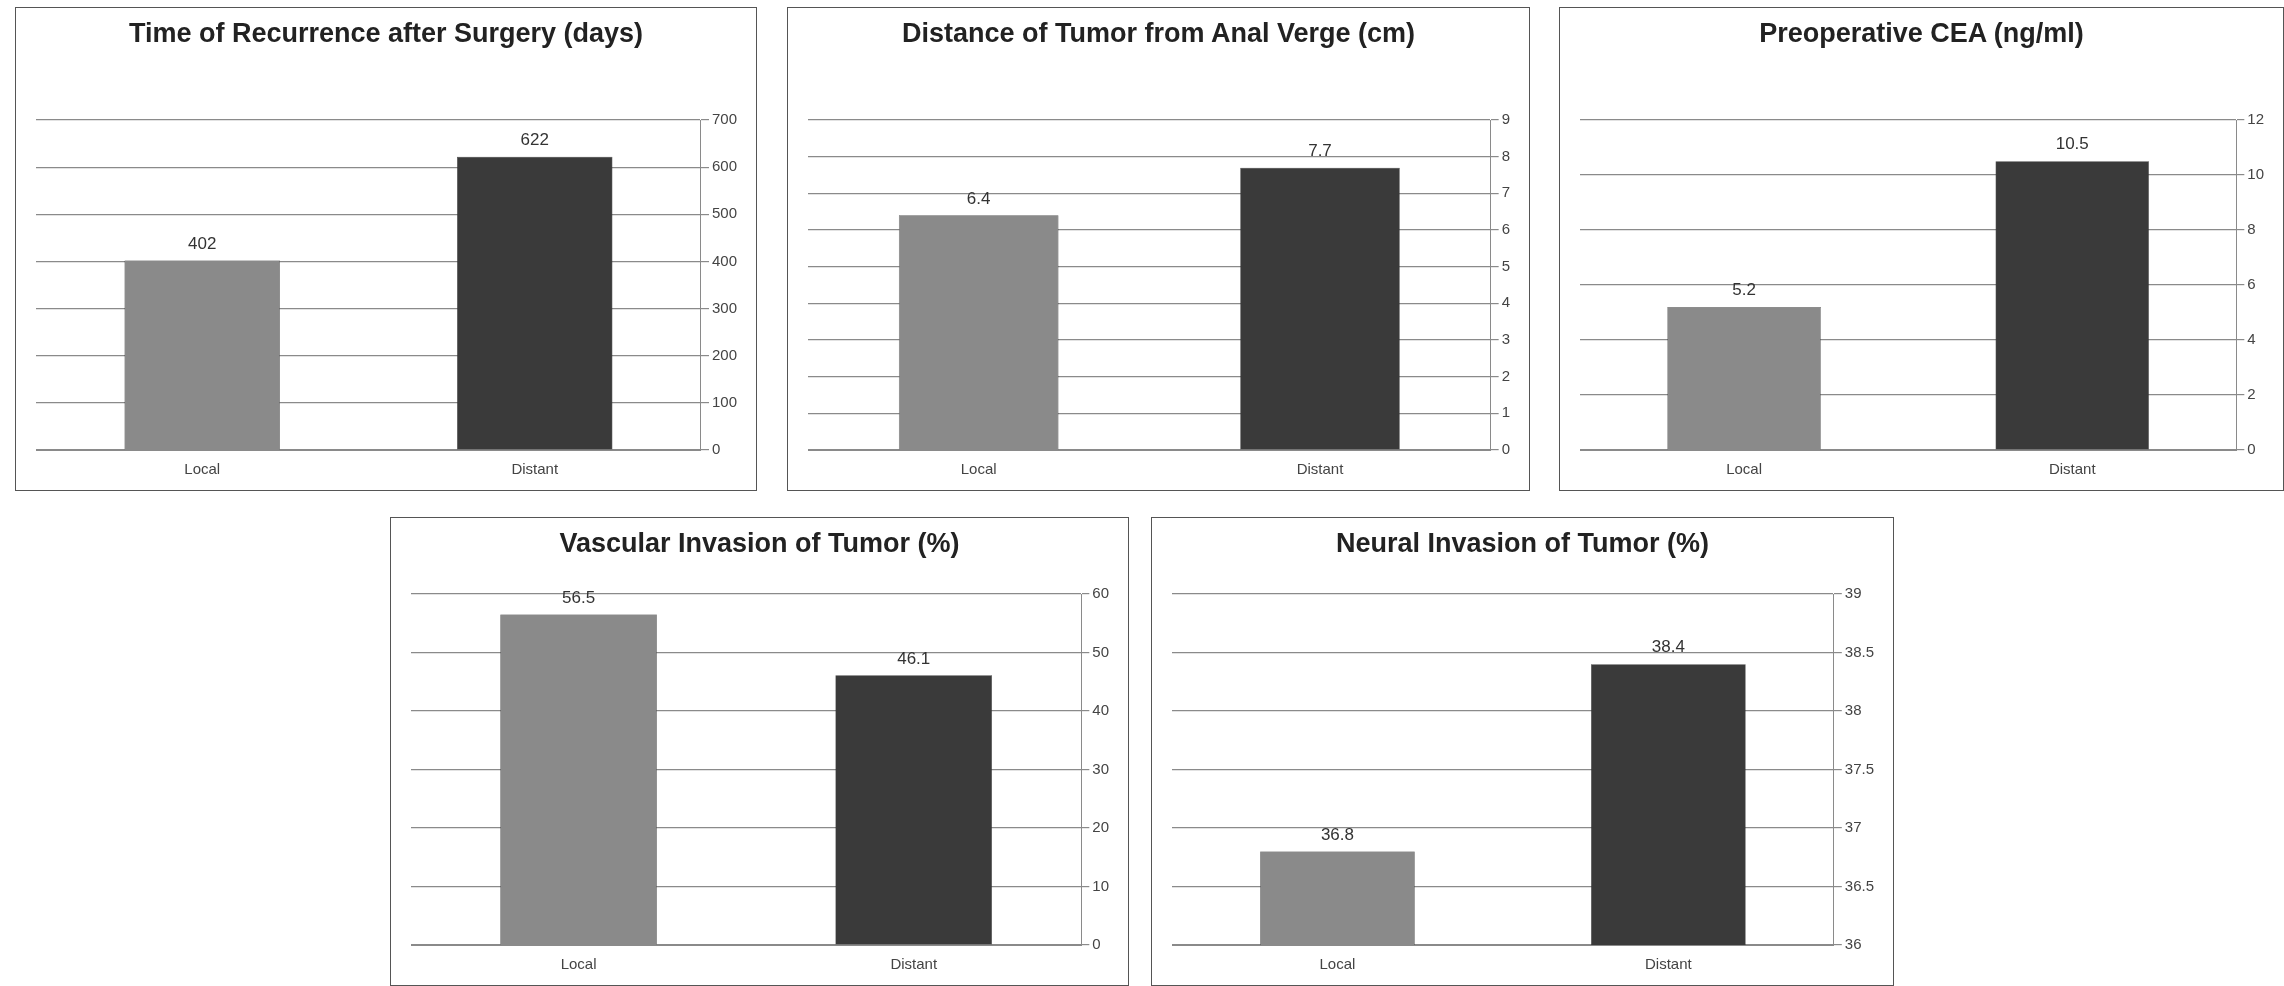  I want to click on data-label: 6.4, so click(978, 198).